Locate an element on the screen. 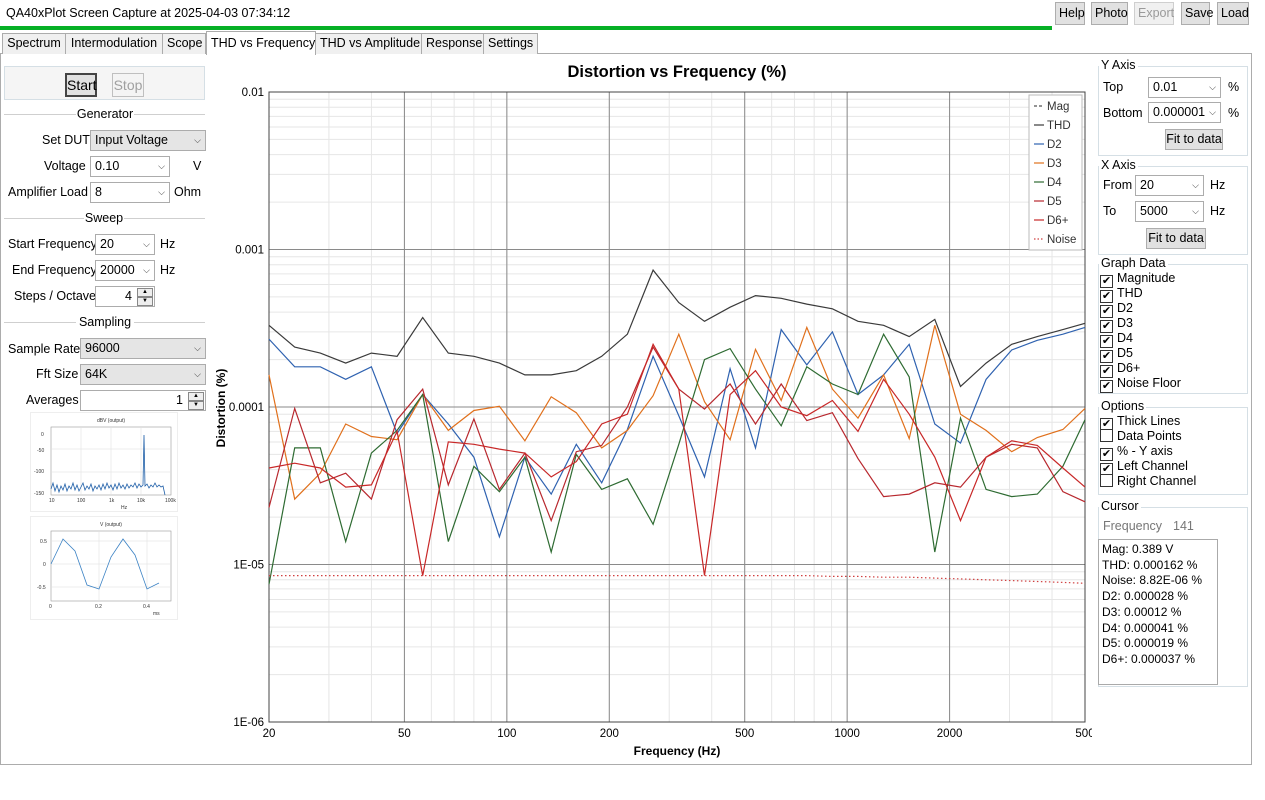 The height and width of the screenshot is (800, 1265). tick-label: 0.4 is located at coordinates (146, 607).